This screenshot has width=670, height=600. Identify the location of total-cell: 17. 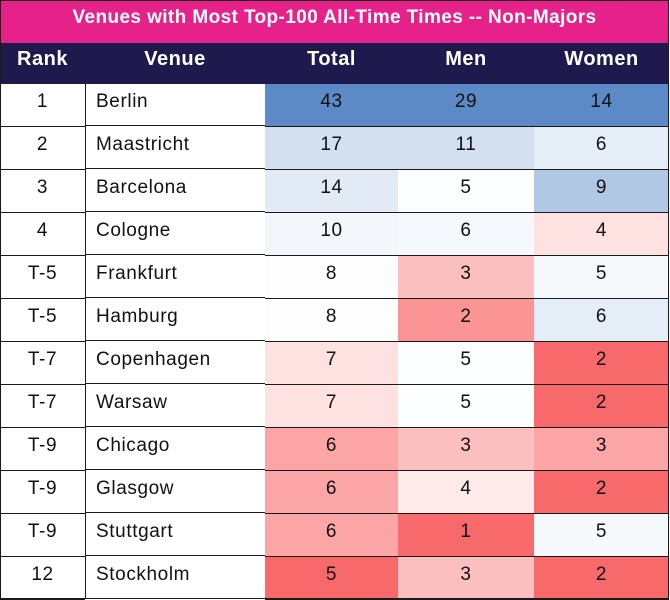
(331, 148).